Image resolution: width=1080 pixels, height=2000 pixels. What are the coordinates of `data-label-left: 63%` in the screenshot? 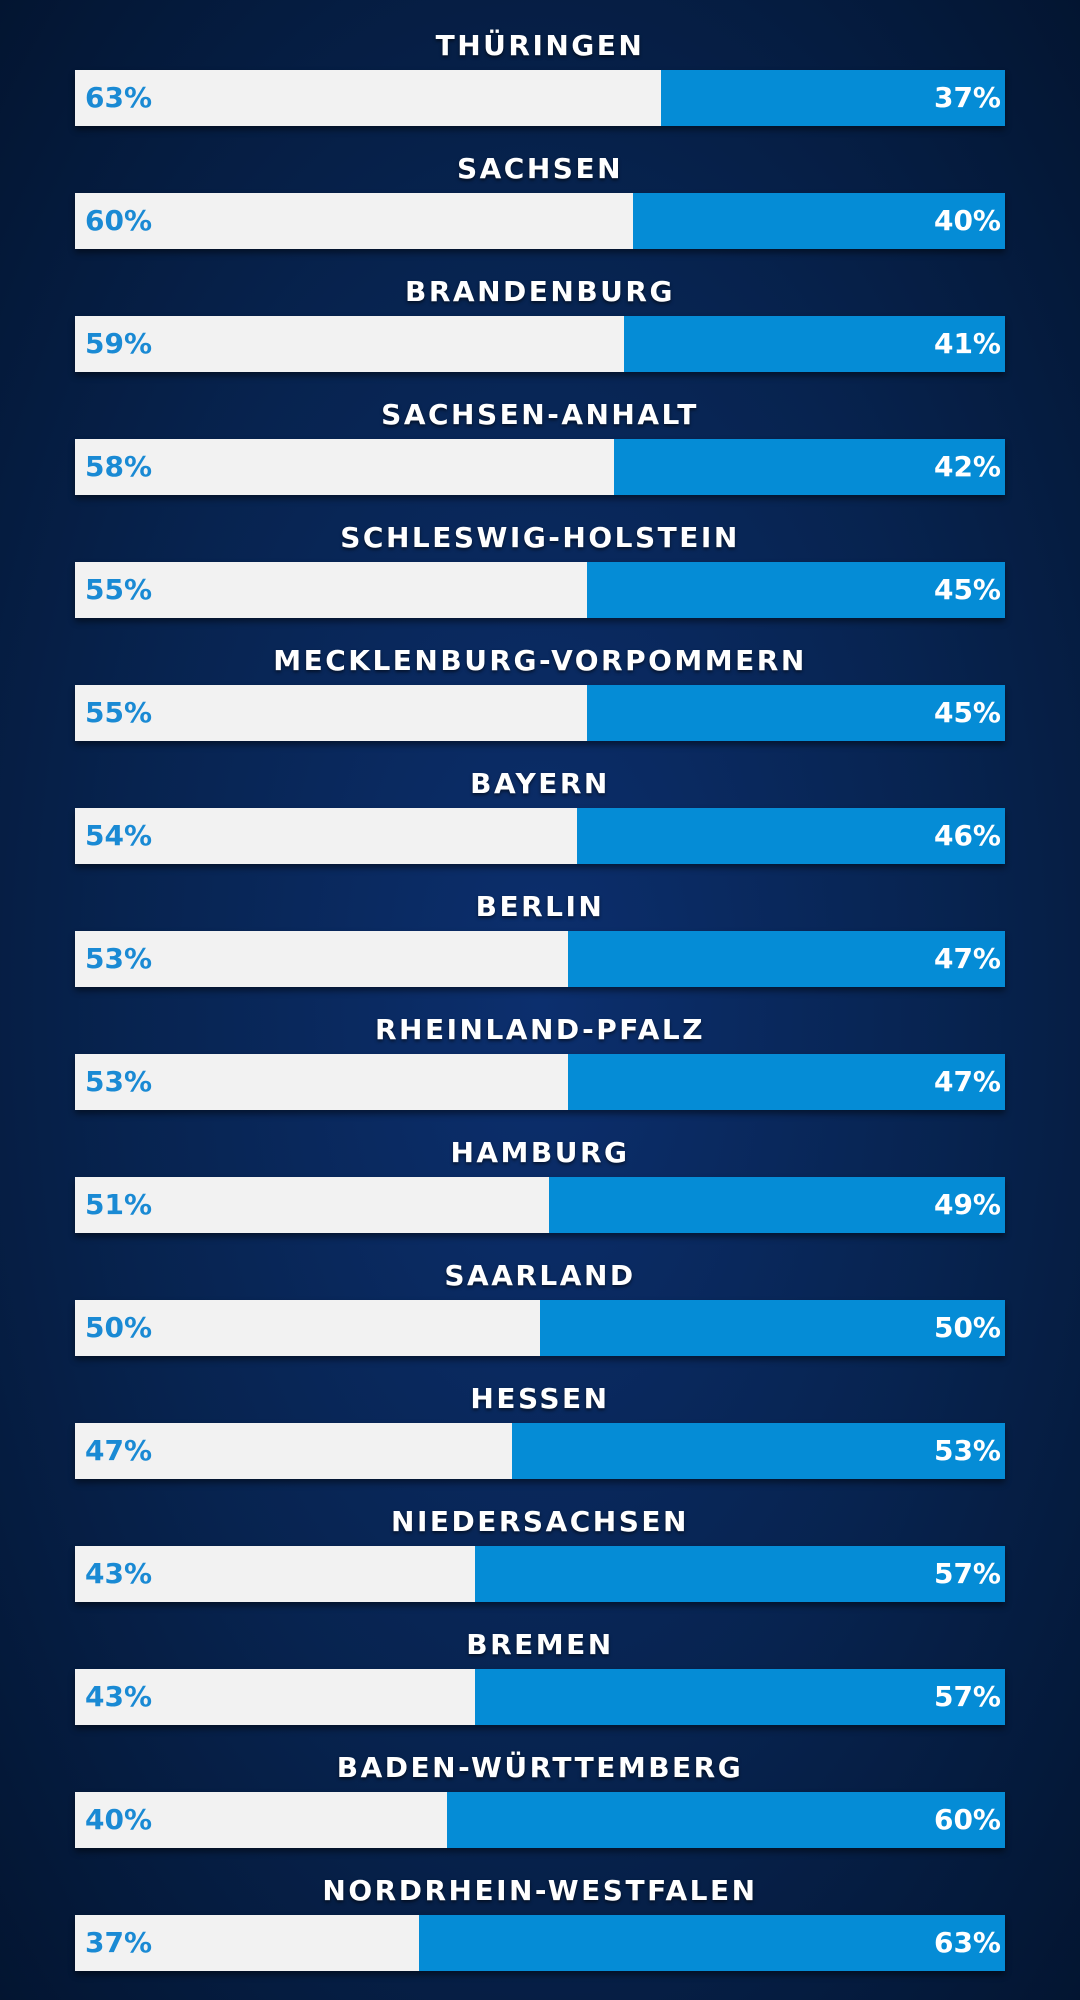 It's located at (119, 97).